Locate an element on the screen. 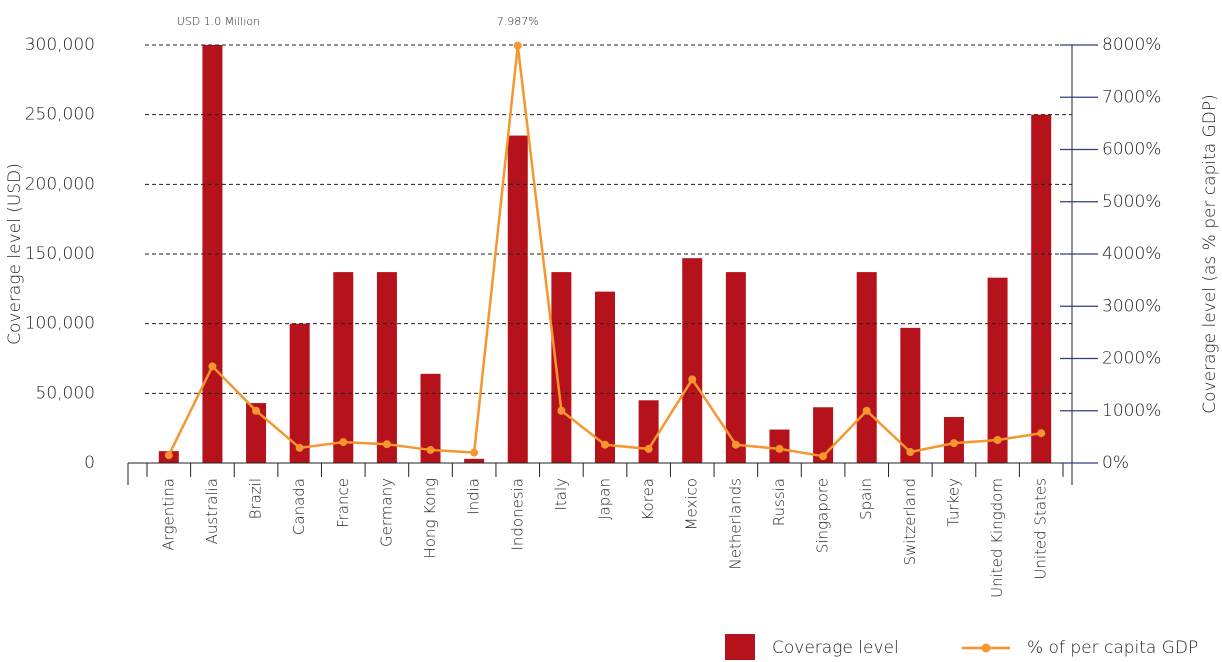 The height and width of the screenshot is (662, 1222). y2-tick-label: 0% is located at coordinates (1115, 463).